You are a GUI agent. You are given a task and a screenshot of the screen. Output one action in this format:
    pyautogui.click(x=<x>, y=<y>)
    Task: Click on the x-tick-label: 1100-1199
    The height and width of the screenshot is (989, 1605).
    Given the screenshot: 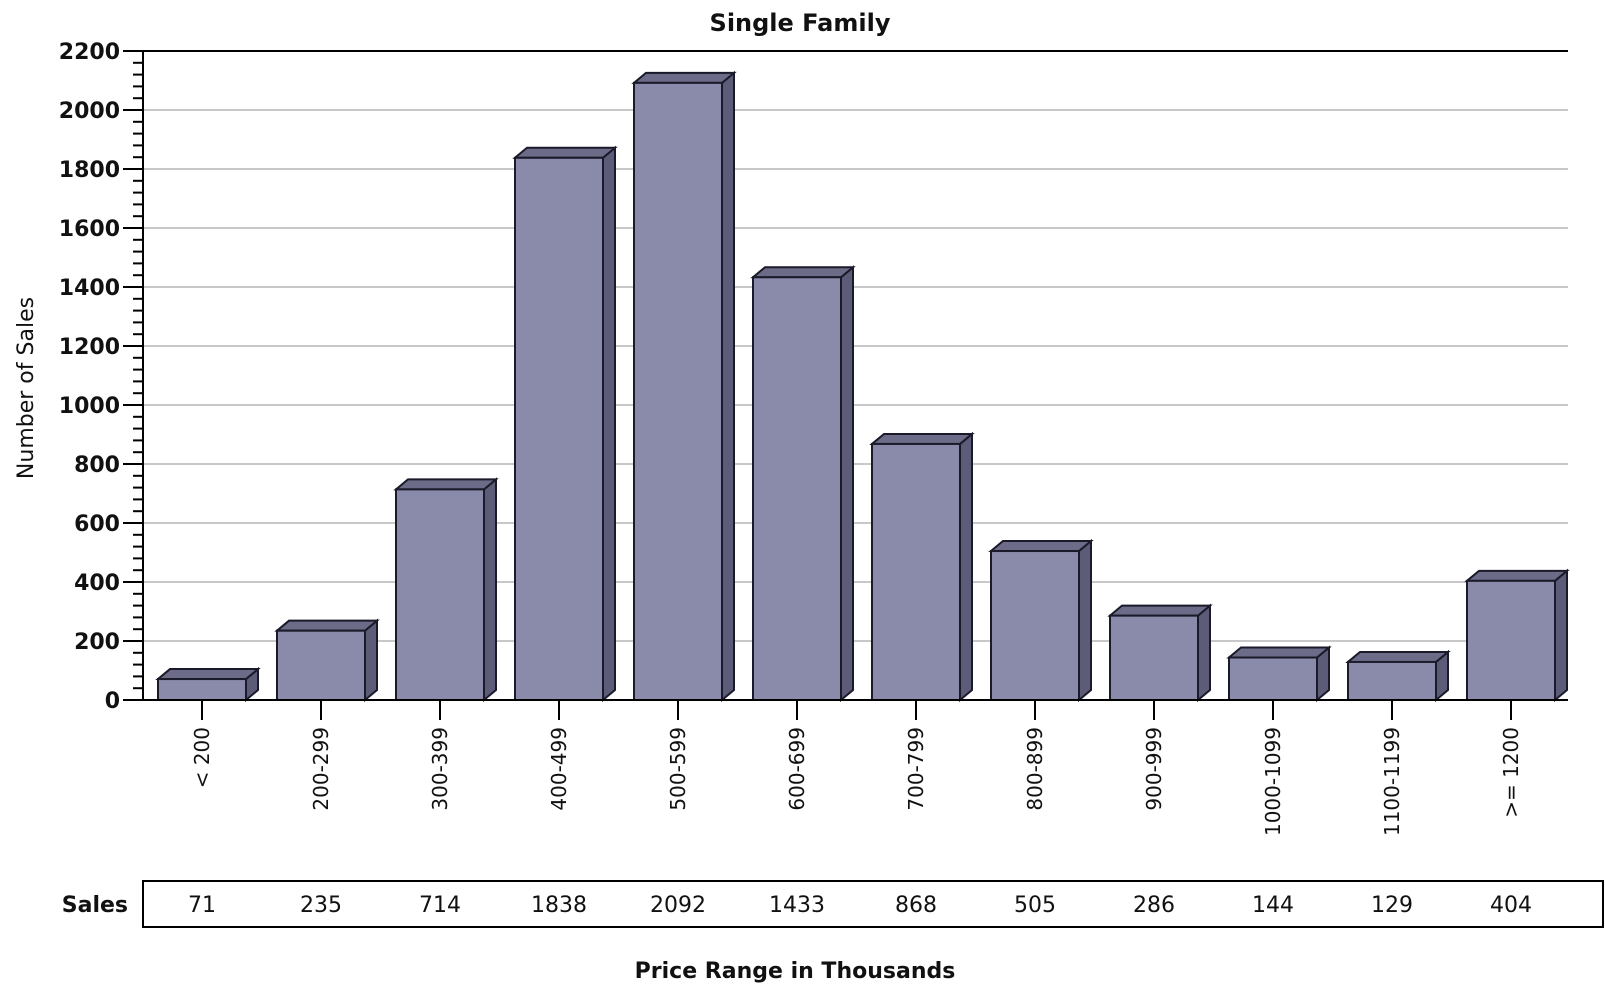 What is the action you would take?
    pyautogui.click(x=1392, y=781)
    